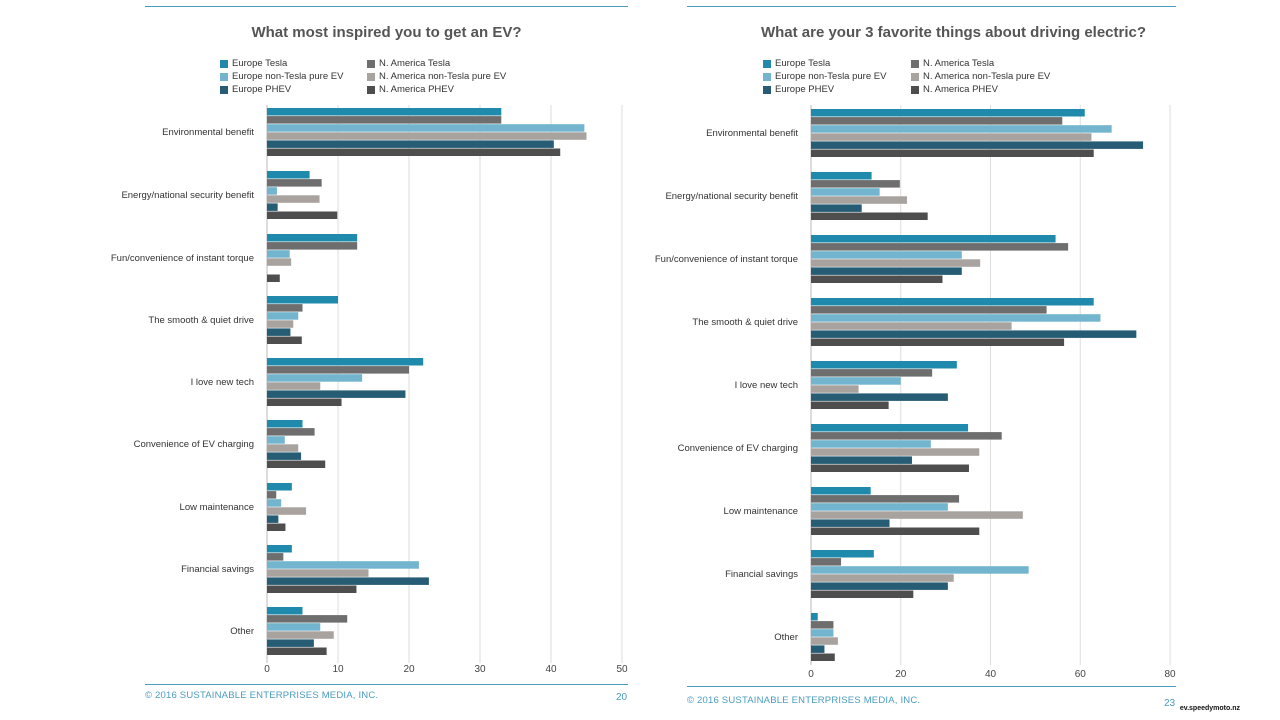 This screenshot has height=720, width=1280. Describe the element at coordinates (761, 574) in the screenshot. I see `category-label: Financial savings` at that location.